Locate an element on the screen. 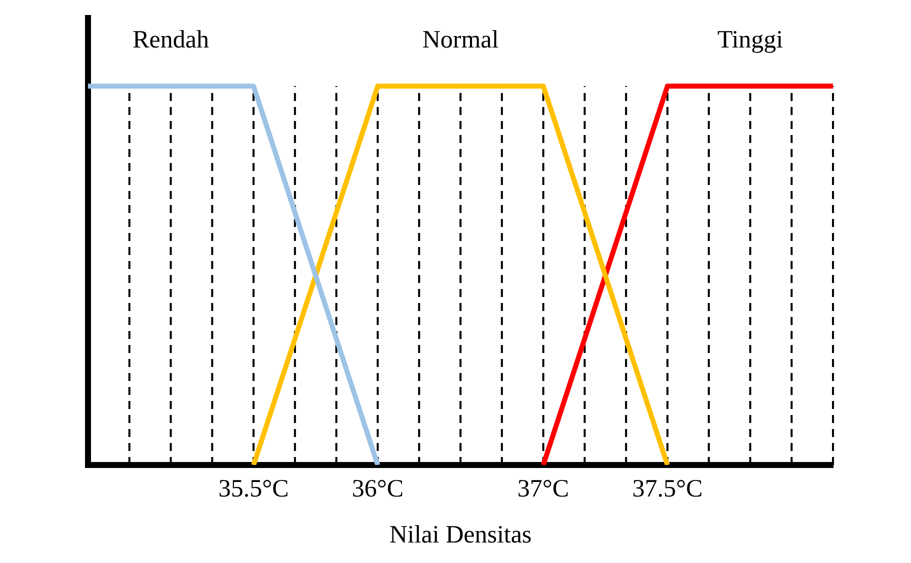 Image resolution: width=911 pixels, height=563 pixels. x-tick-label: 36°C is located at coordinates (378, 489).